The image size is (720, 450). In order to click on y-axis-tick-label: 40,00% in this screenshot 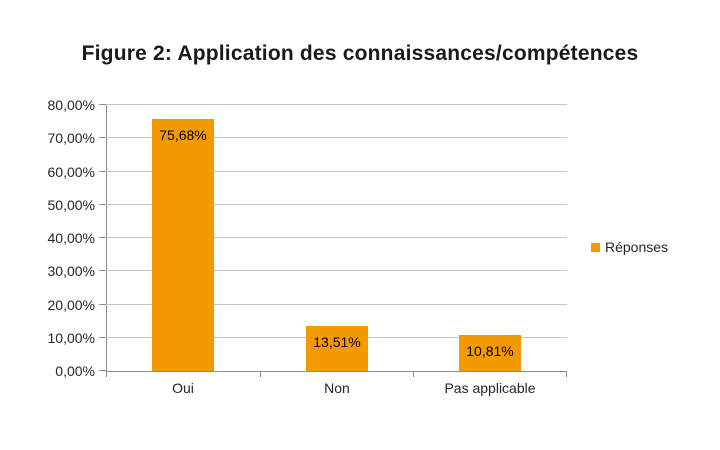, I will do `click(71, 238)`.